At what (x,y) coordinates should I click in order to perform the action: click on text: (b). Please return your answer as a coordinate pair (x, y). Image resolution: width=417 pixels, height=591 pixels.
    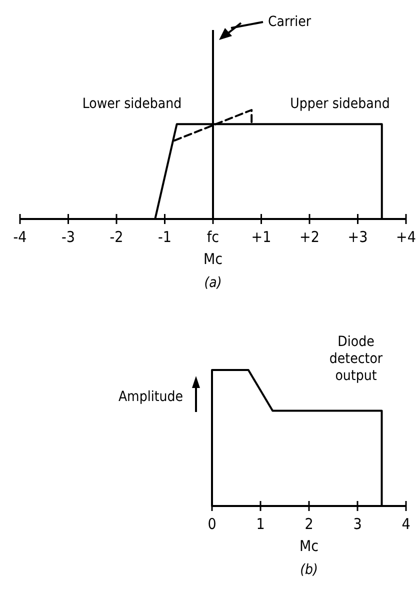
    Looking at the image, I should click on (309, 570).